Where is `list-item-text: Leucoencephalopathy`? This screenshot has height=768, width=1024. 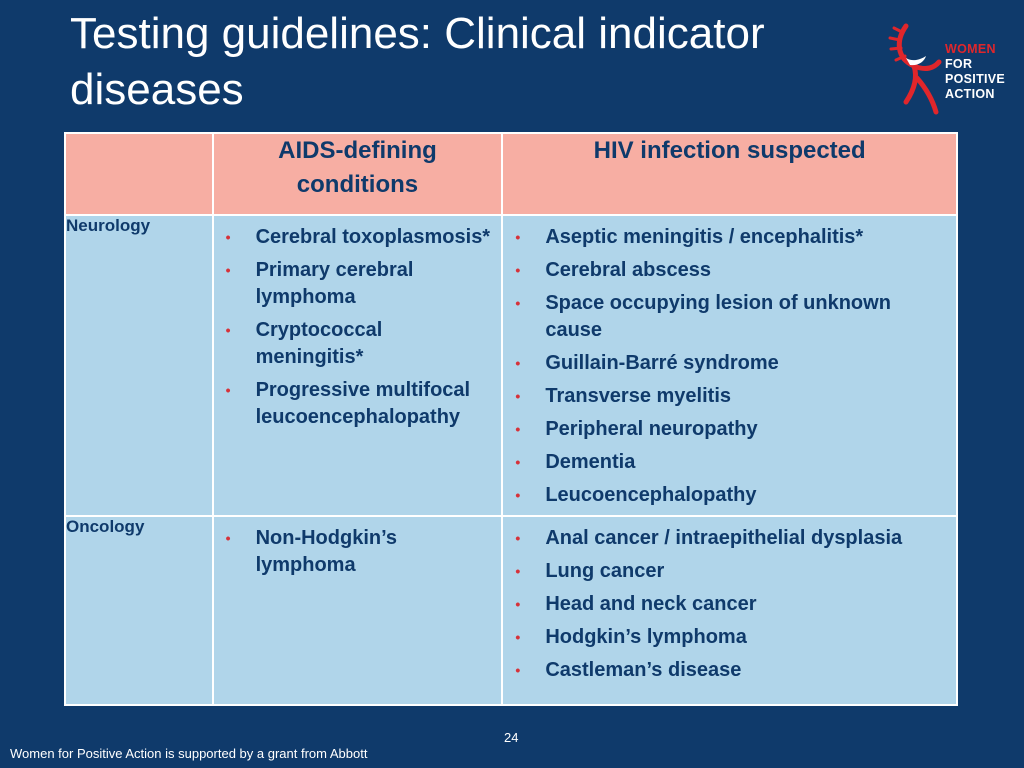 list-item-text: Leucoencephalopathy is located at coordinates (651, 495).